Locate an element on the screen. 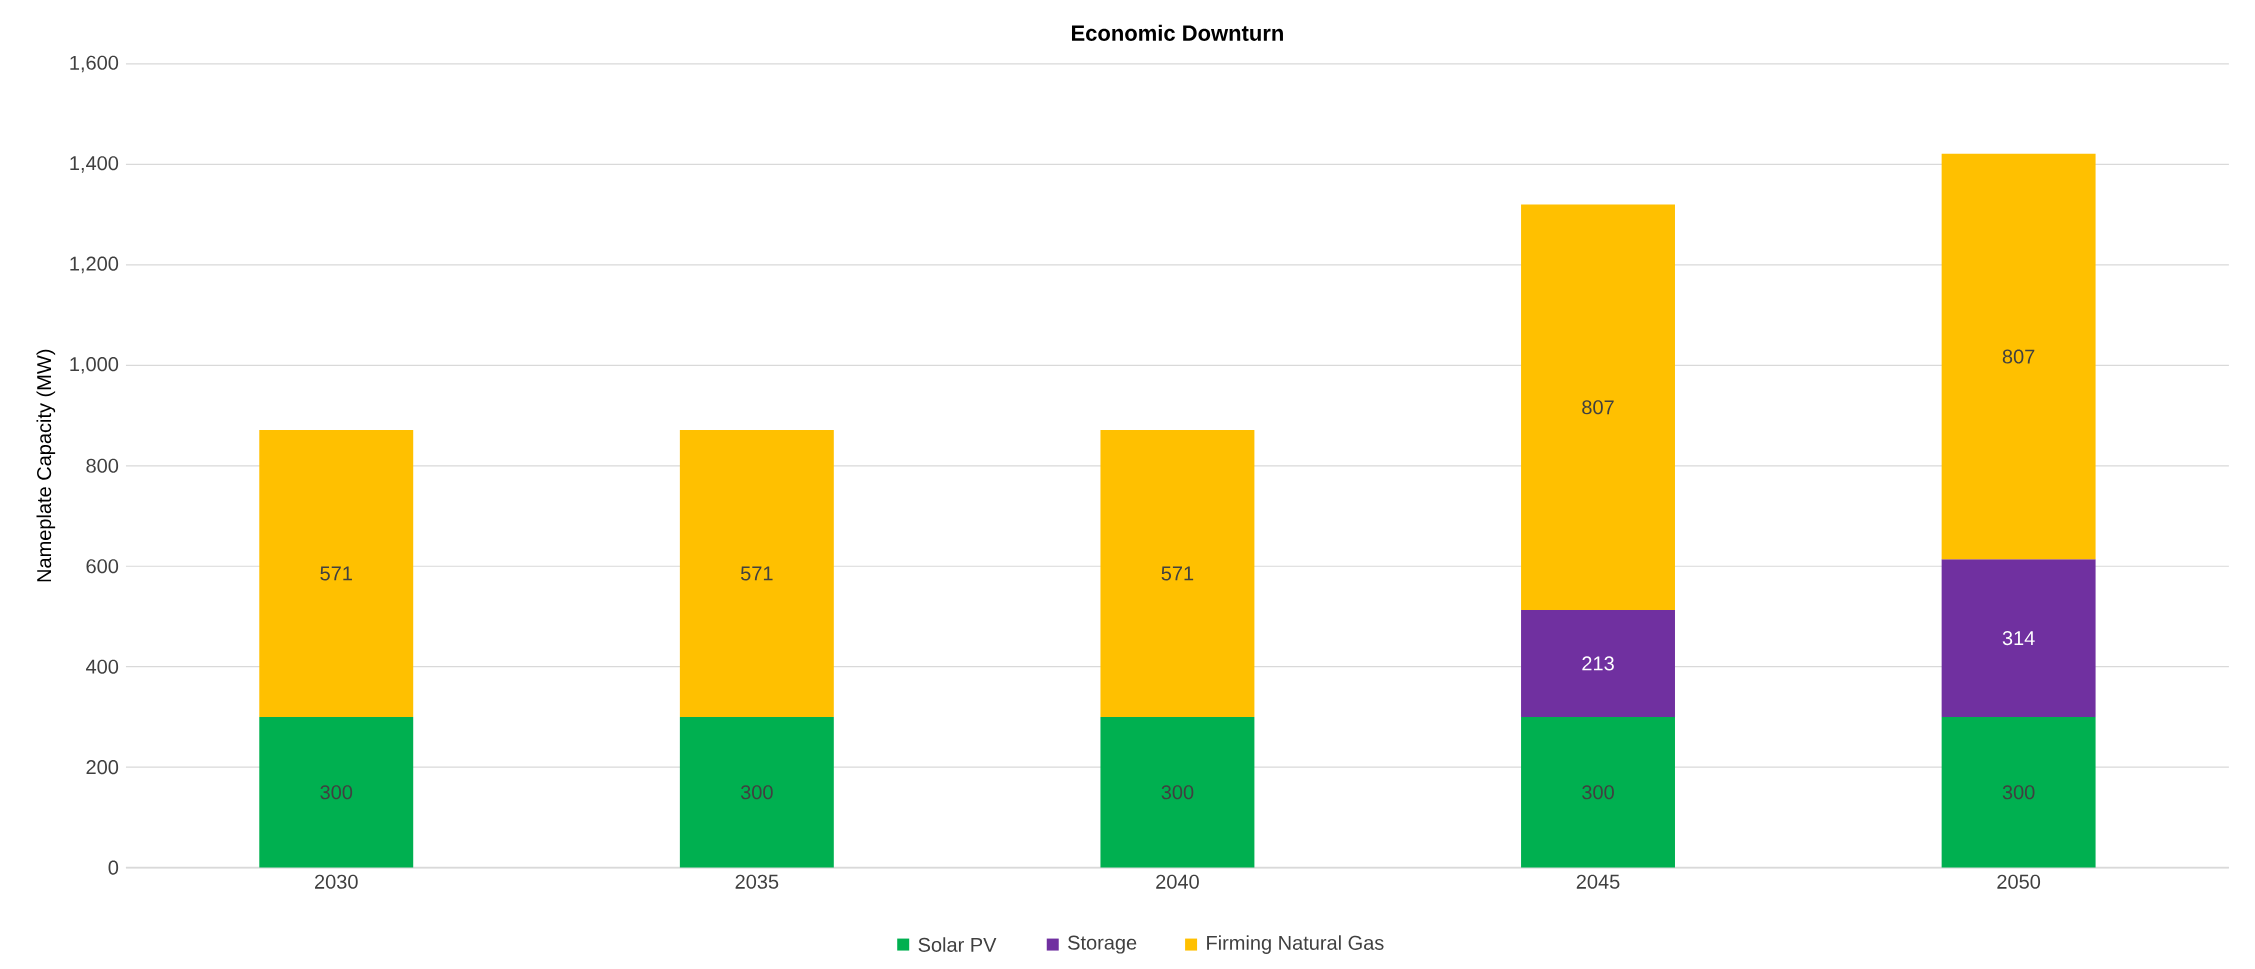  chart-title: Economic Downturn is located at coordinates (1177, 33).